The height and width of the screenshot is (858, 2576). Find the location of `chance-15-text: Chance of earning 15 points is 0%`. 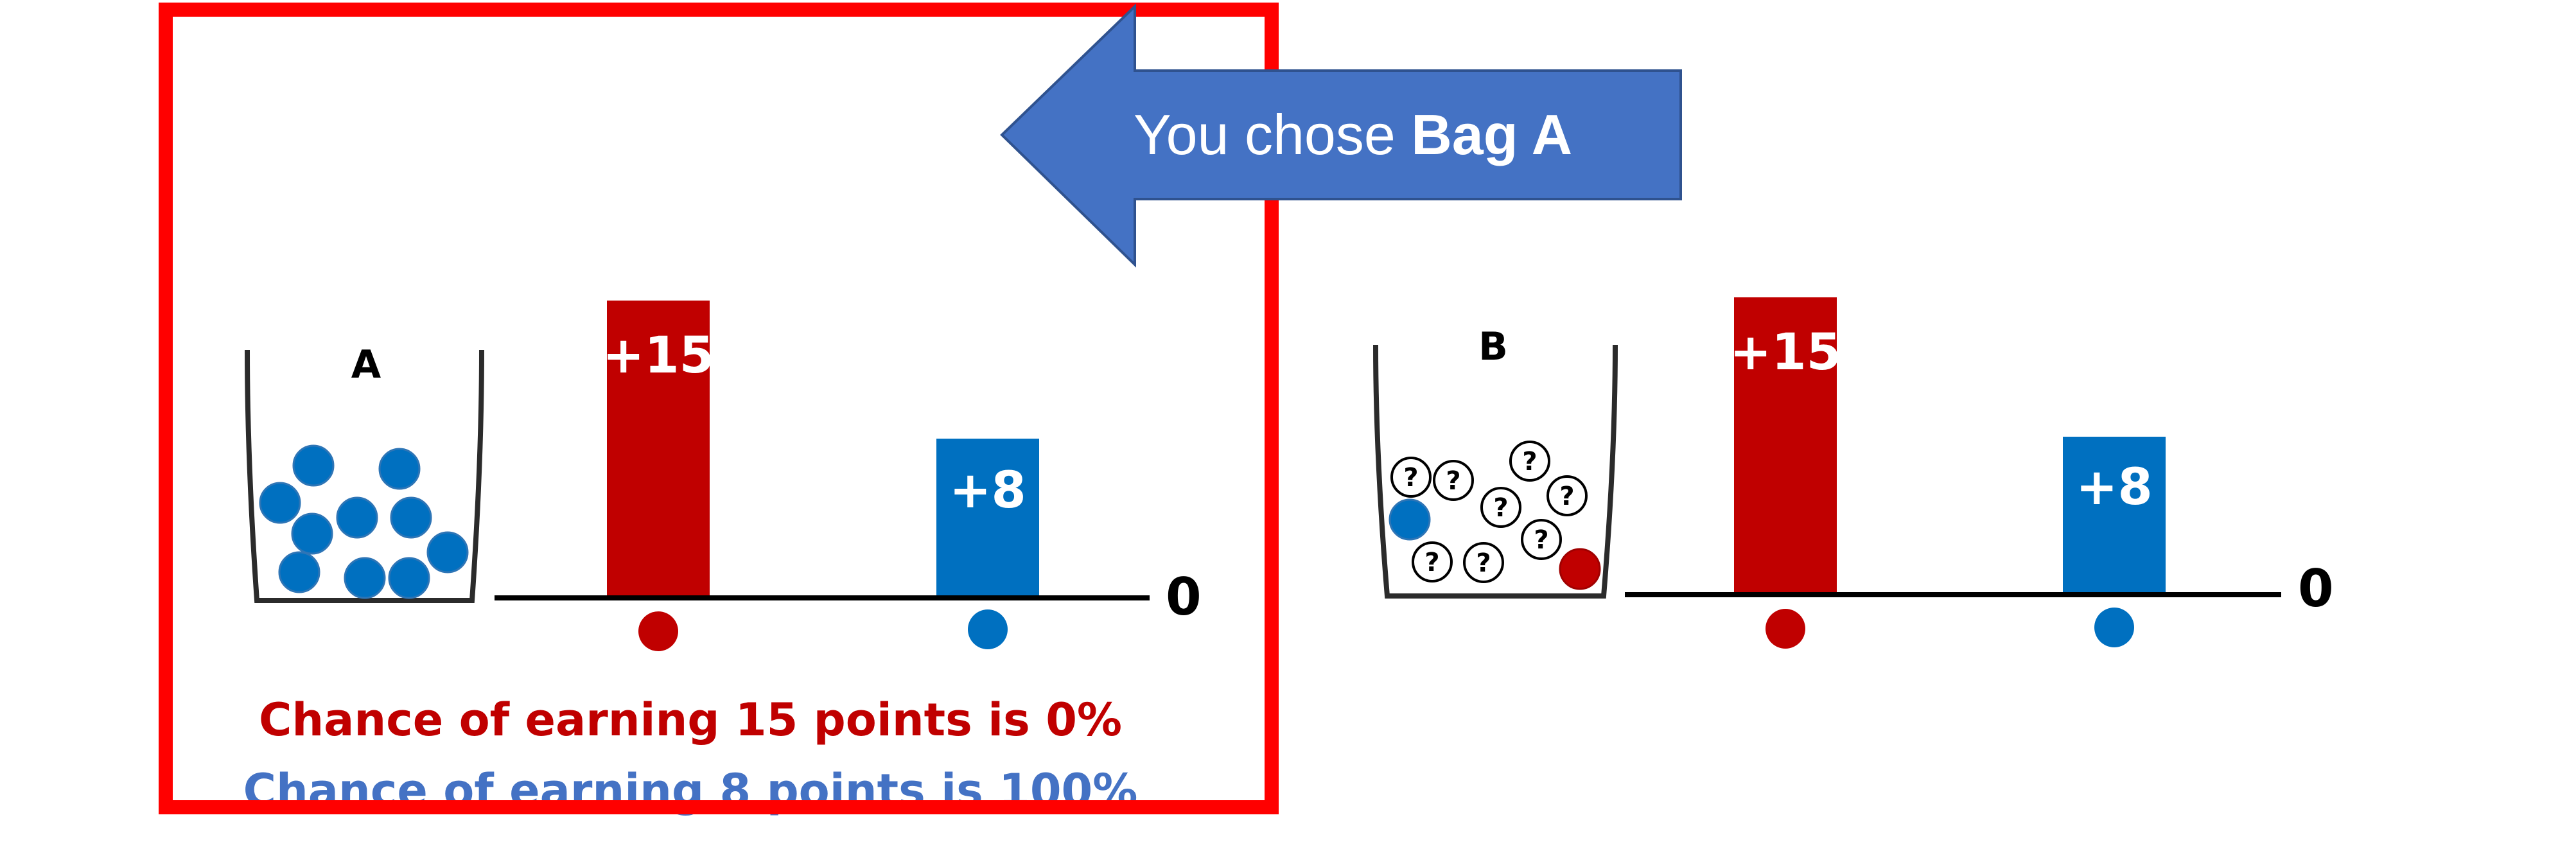

chance-15-text: Chance of earning 15 points is 0% is located at coordinates (690, 720).